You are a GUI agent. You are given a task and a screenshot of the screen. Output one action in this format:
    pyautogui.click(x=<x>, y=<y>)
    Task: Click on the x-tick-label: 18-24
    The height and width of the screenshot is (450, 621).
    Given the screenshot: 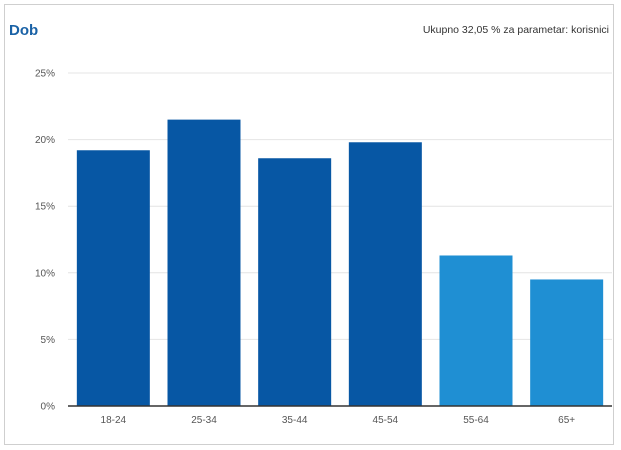 What is the action you would take?
    pyautogui.click(x=114, y=420)
    